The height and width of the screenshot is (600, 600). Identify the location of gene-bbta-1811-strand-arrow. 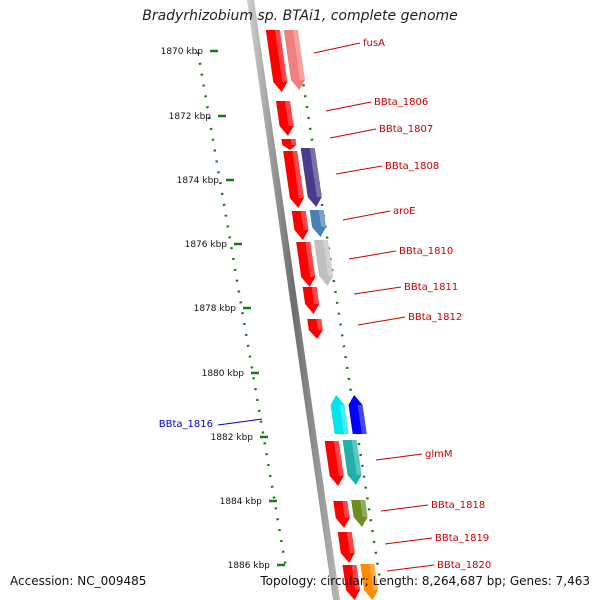
(311, 300).